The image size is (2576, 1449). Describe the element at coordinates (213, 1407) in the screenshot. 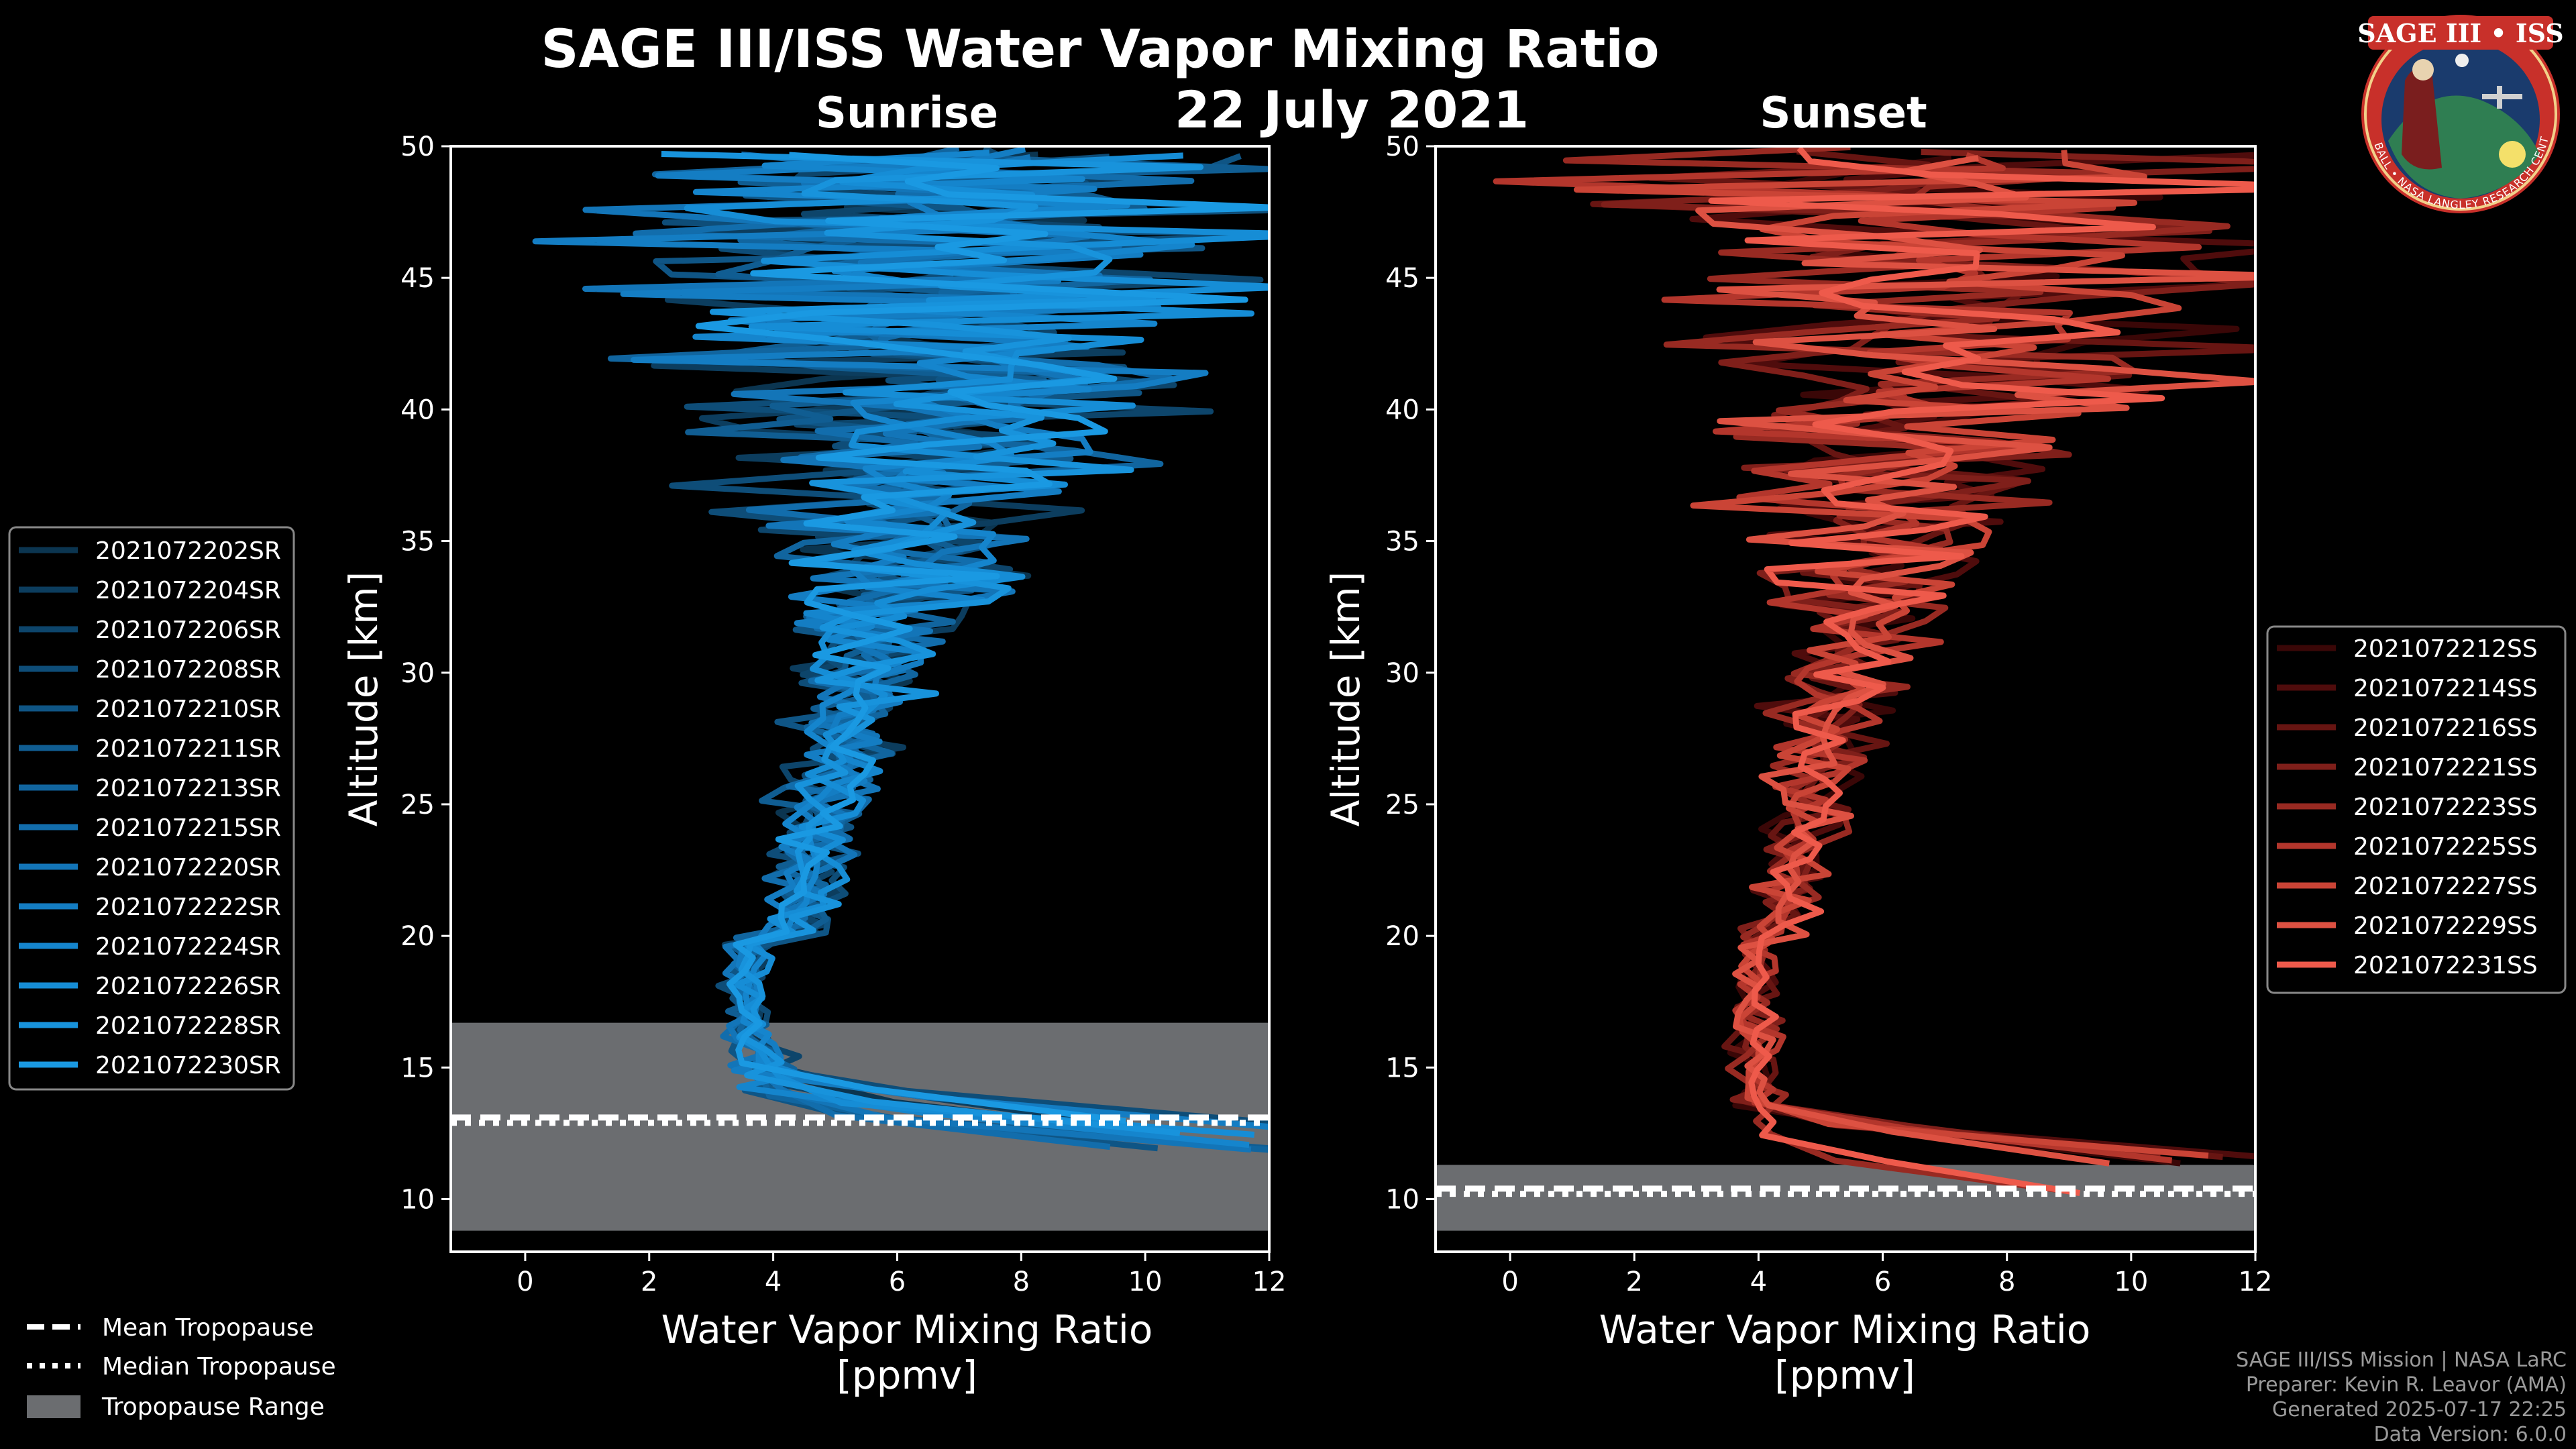

I see `tropopause-range-label: Tropopause Range` at that location.